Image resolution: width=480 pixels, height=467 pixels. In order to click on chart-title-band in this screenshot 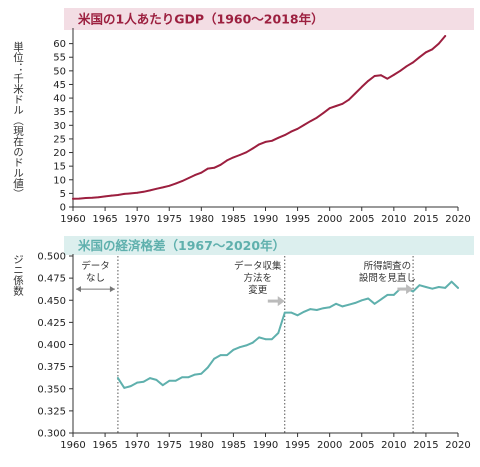, I will do `click(269, 19)`.